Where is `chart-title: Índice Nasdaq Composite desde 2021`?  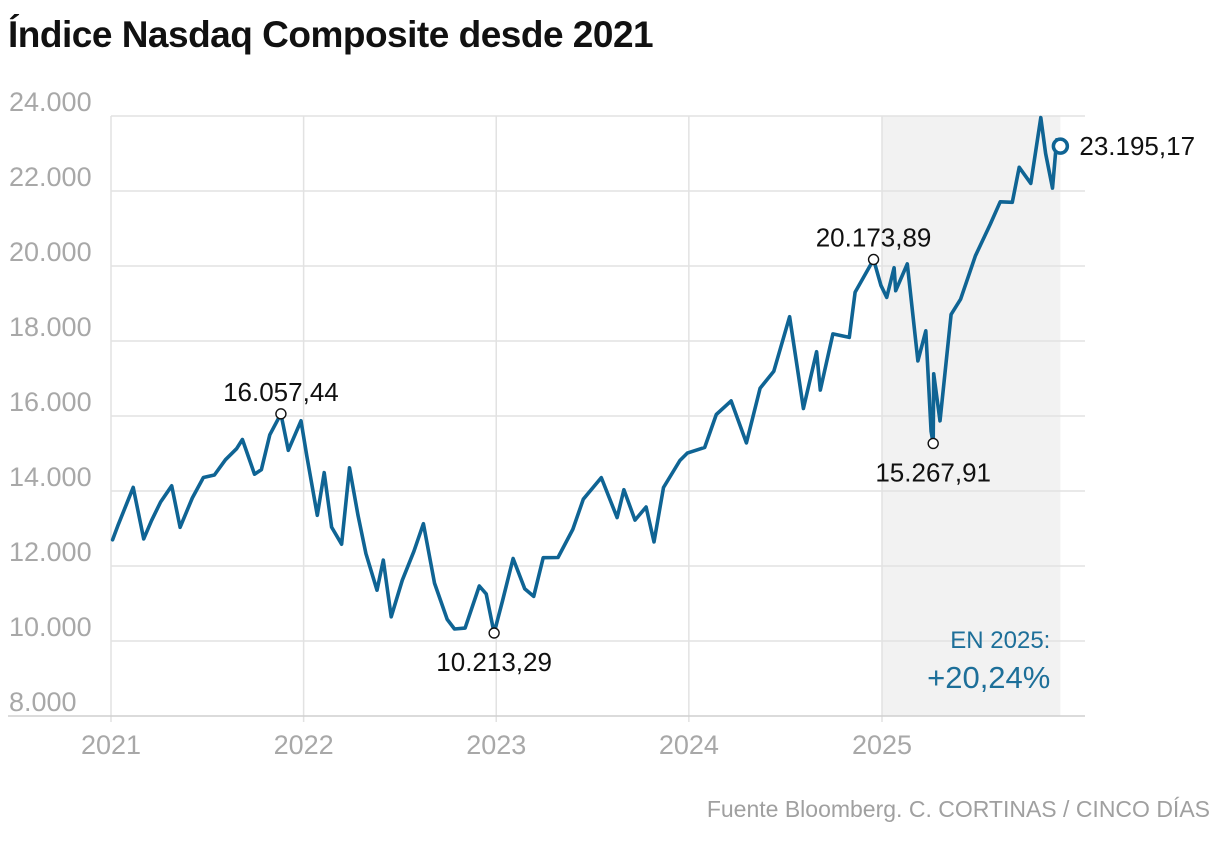
chart-title: Índice Nasdaq Composite desde 2021 is located at coordinates (331, 34).